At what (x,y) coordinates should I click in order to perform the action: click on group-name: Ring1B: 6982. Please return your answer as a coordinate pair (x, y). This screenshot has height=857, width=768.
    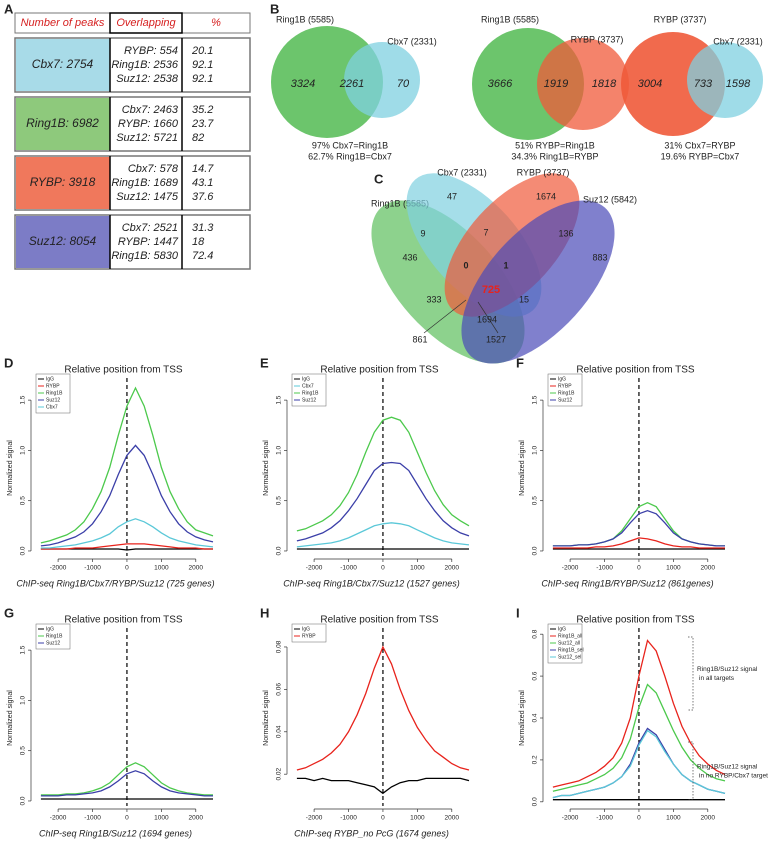
    Looking at the image, I should click on (62, 123).